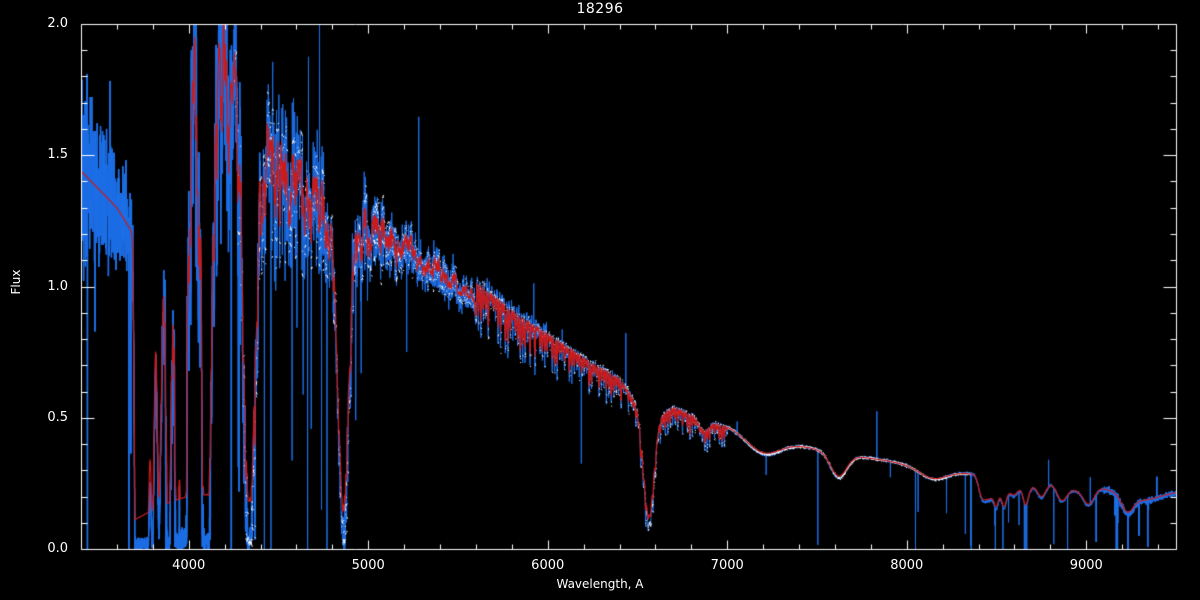  I want to click on y-tick-label-1.0: 1.0, so click(57, 286).